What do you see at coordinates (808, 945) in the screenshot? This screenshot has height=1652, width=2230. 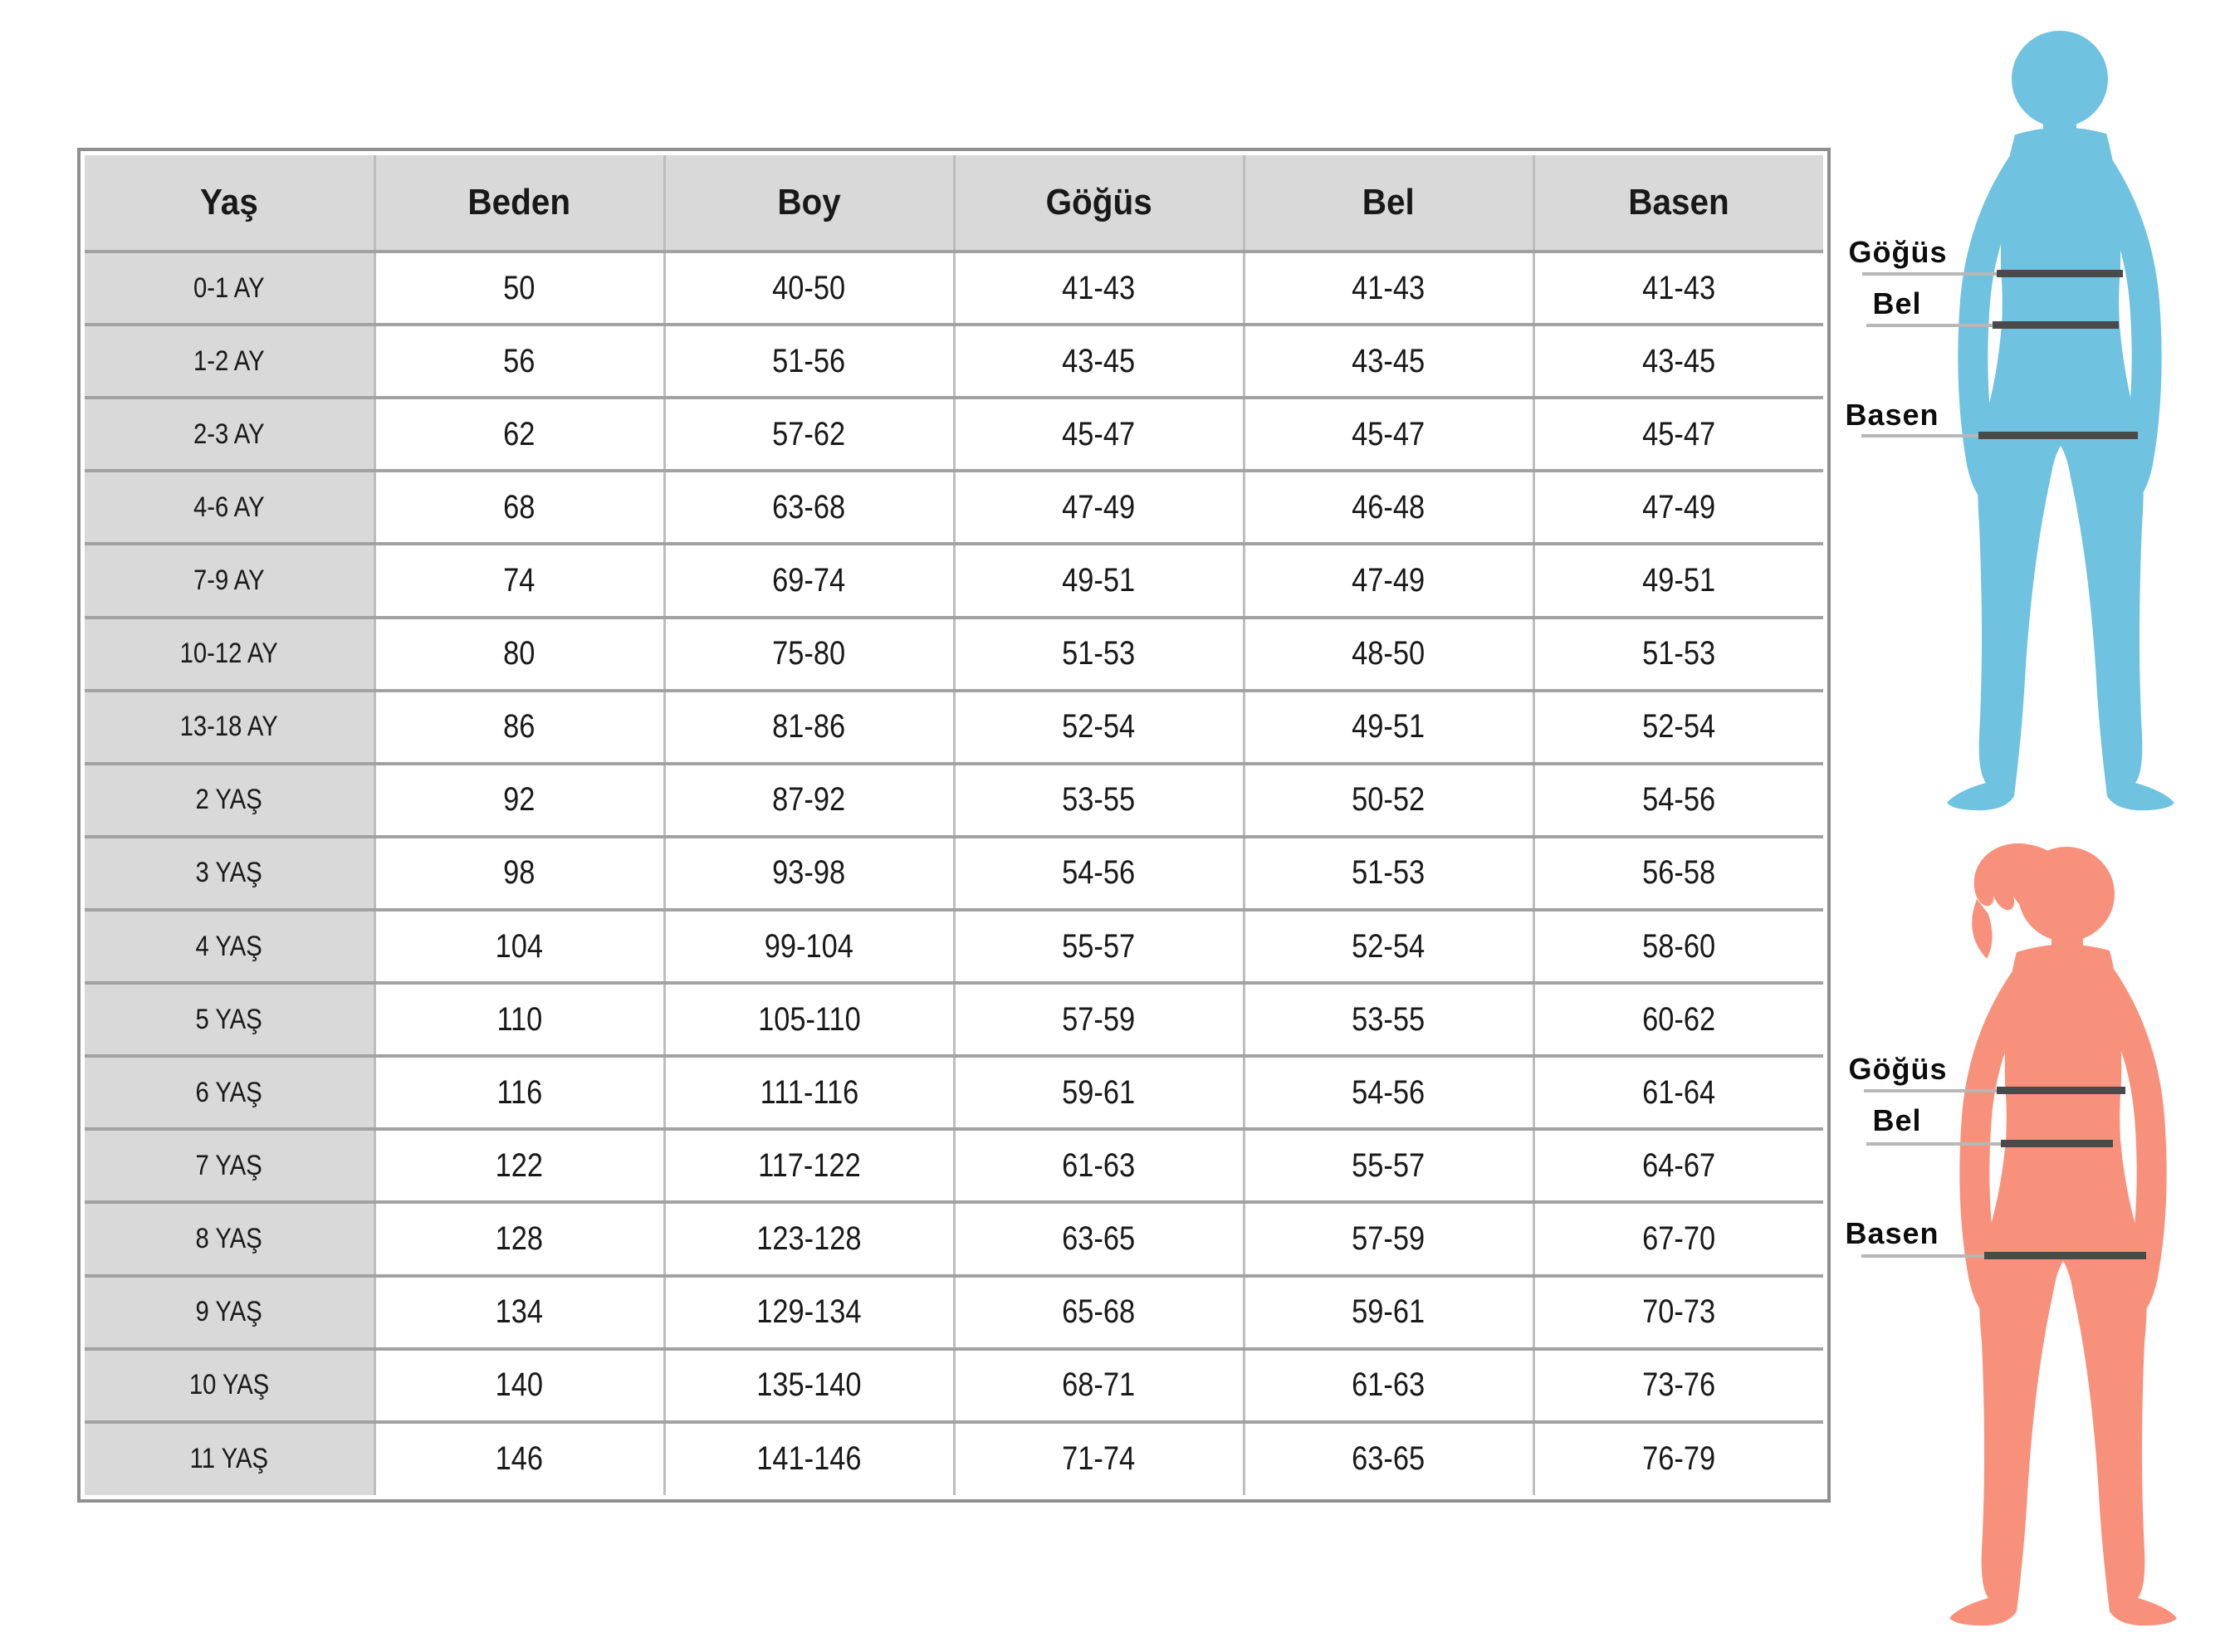 I see `table-cell: 99-104` at bounding box center [808, 945].